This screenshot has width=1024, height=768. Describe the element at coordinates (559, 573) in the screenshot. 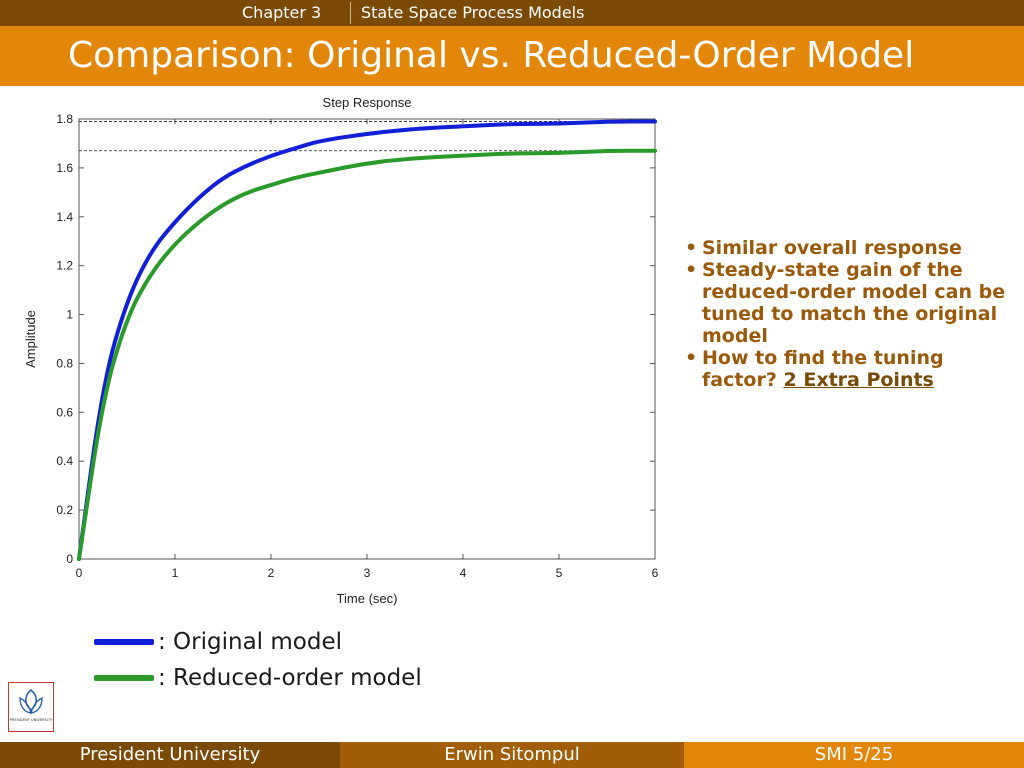

I see `x-tick-label: 5` at that location.